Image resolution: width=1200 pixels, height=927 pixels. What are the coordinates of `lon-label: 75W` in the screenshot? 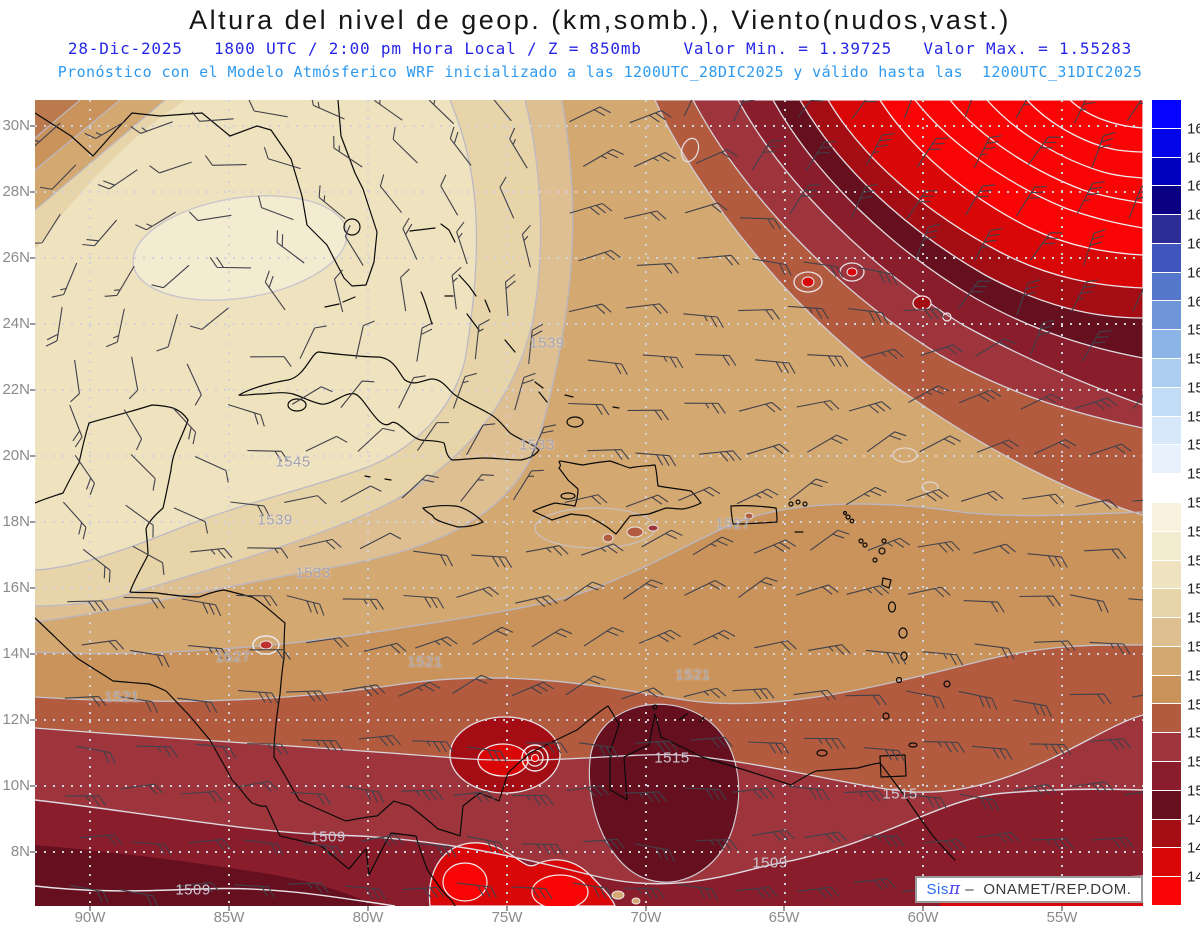 It's located at (507, 917).